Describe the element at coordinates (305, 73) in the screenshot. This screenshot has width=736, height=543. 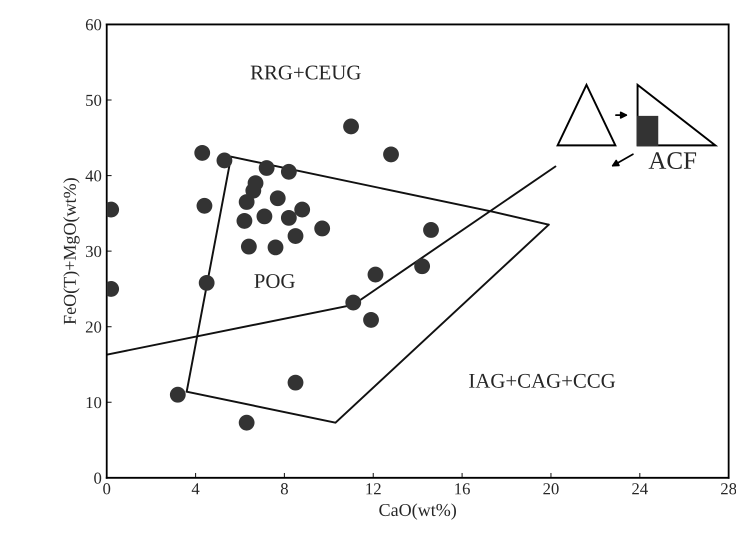
I see `annotation: RRG+CEUG` at that location.